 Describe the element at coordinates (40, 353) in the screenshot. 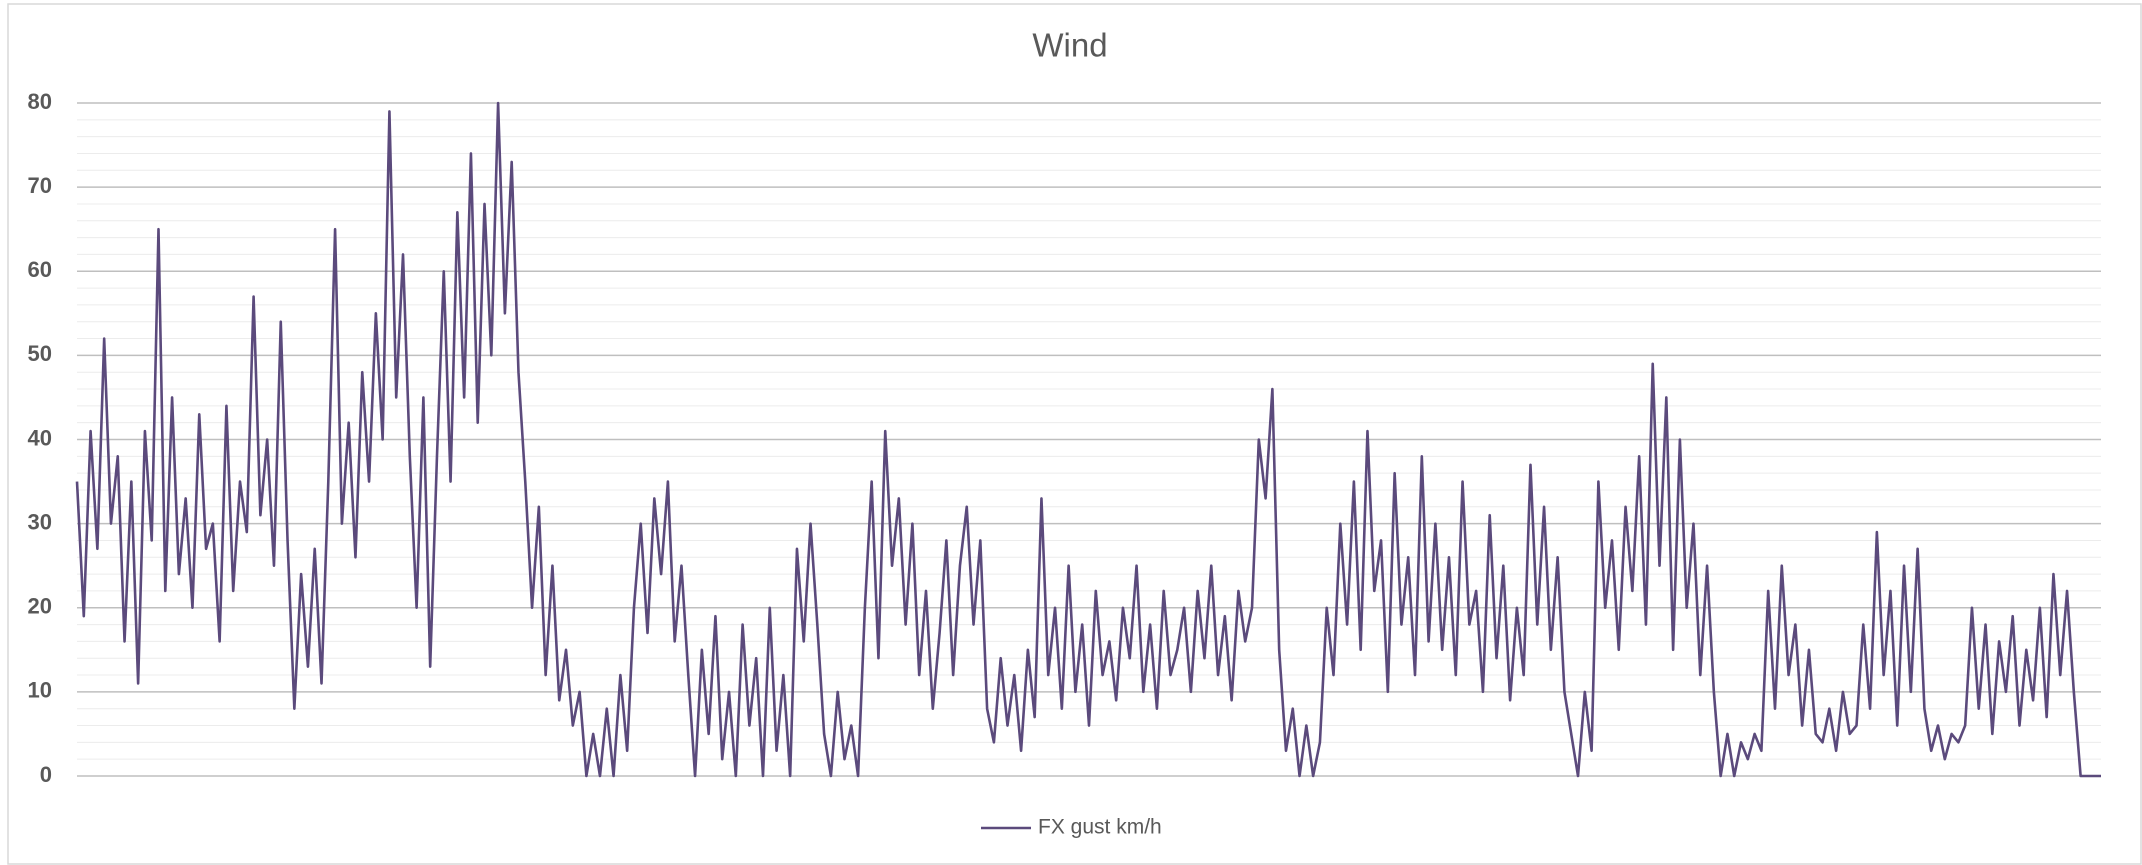

I see `y-tick-label: 50` at that location.